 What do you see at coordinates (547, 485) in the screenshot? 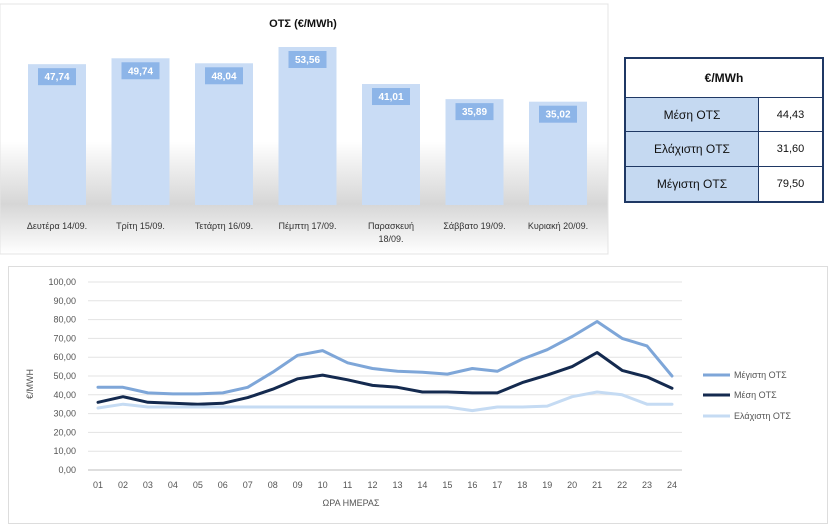
I see `x-tick-label: 19` at bounding box center [547, 485].